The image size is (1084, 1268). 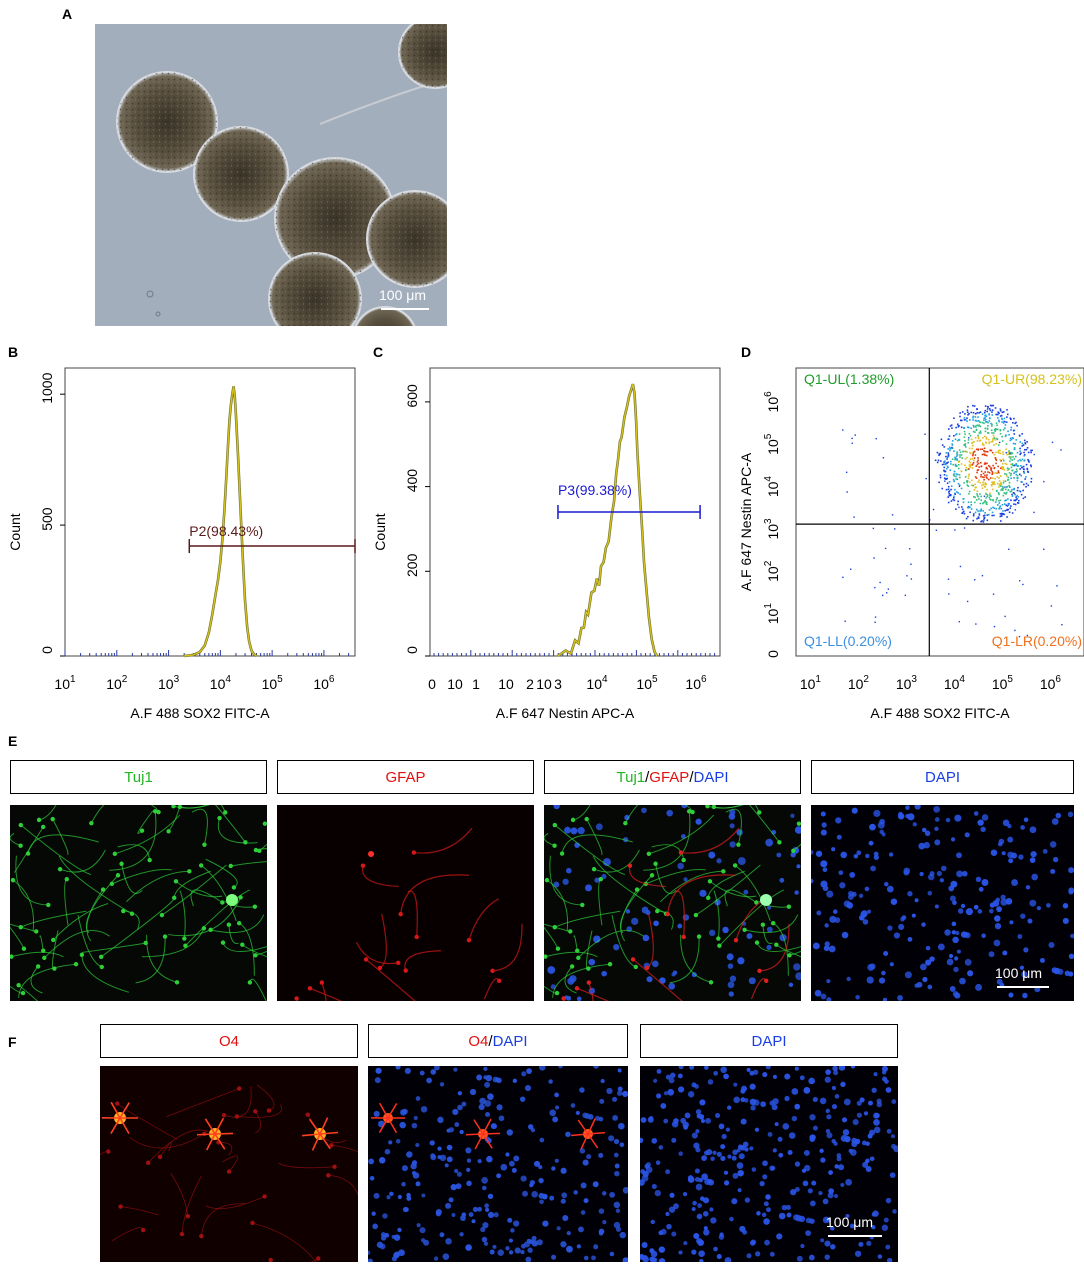 I want to click on micrograph-gfap, so click(x=405, y=903).